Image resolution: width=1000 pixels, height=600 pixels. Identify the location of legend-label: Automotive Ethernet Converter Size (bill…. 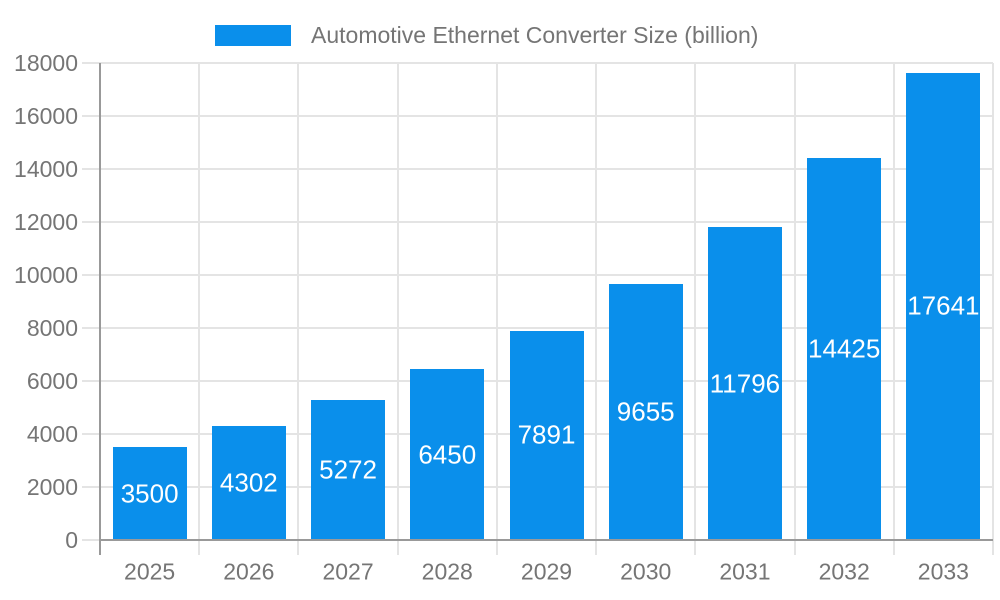
(535, 35).